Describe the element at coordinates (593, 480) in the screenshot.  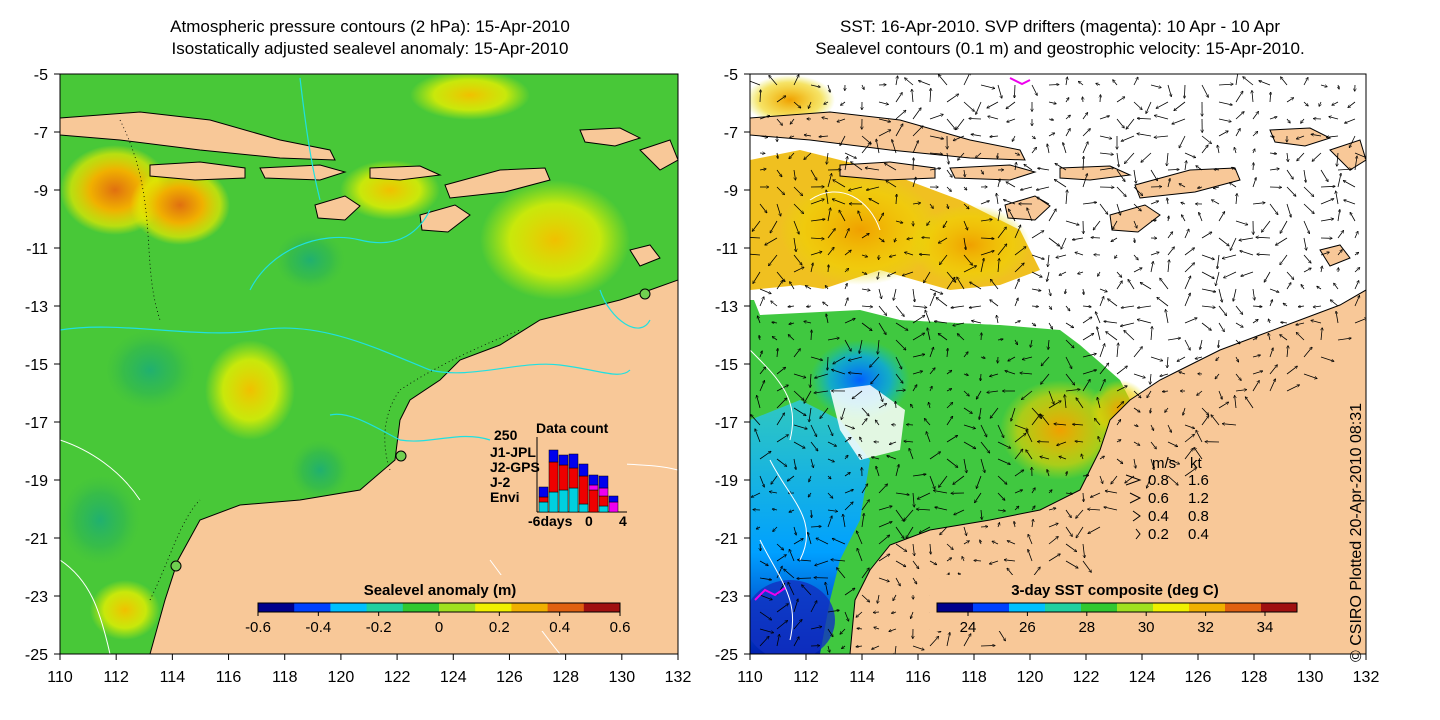
I see `data-count-bar` at that location.